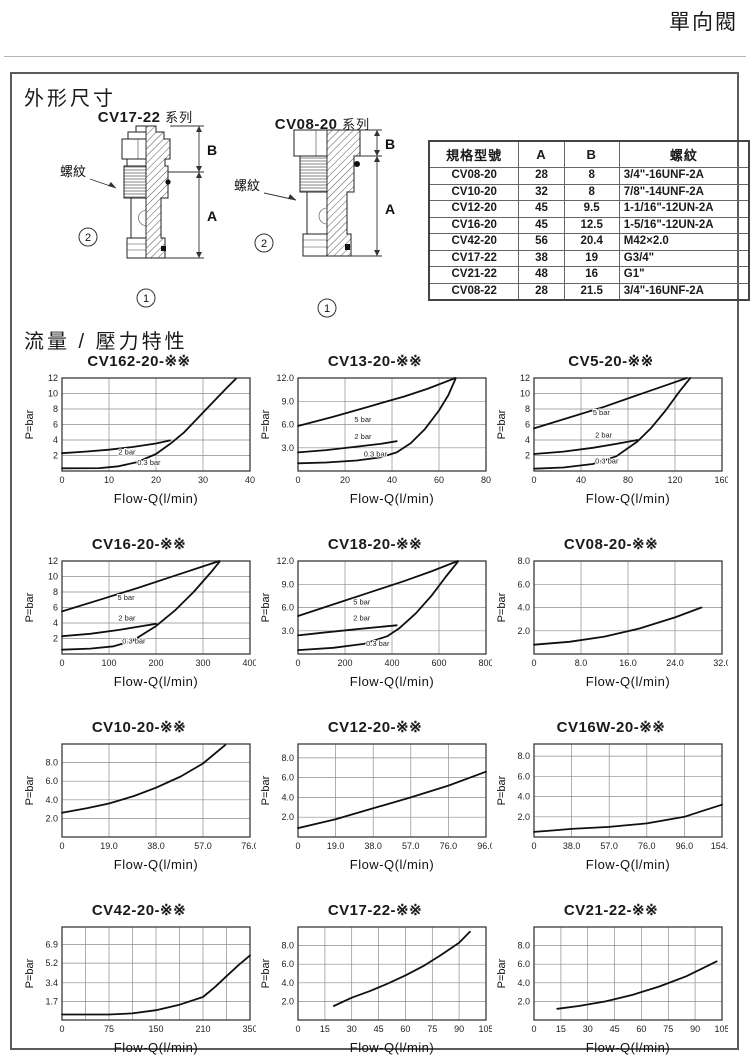  What do you see at coordinates (168, 182) in the screenshot?
I see `o-ring-dot` at bounding box center [168, 182].